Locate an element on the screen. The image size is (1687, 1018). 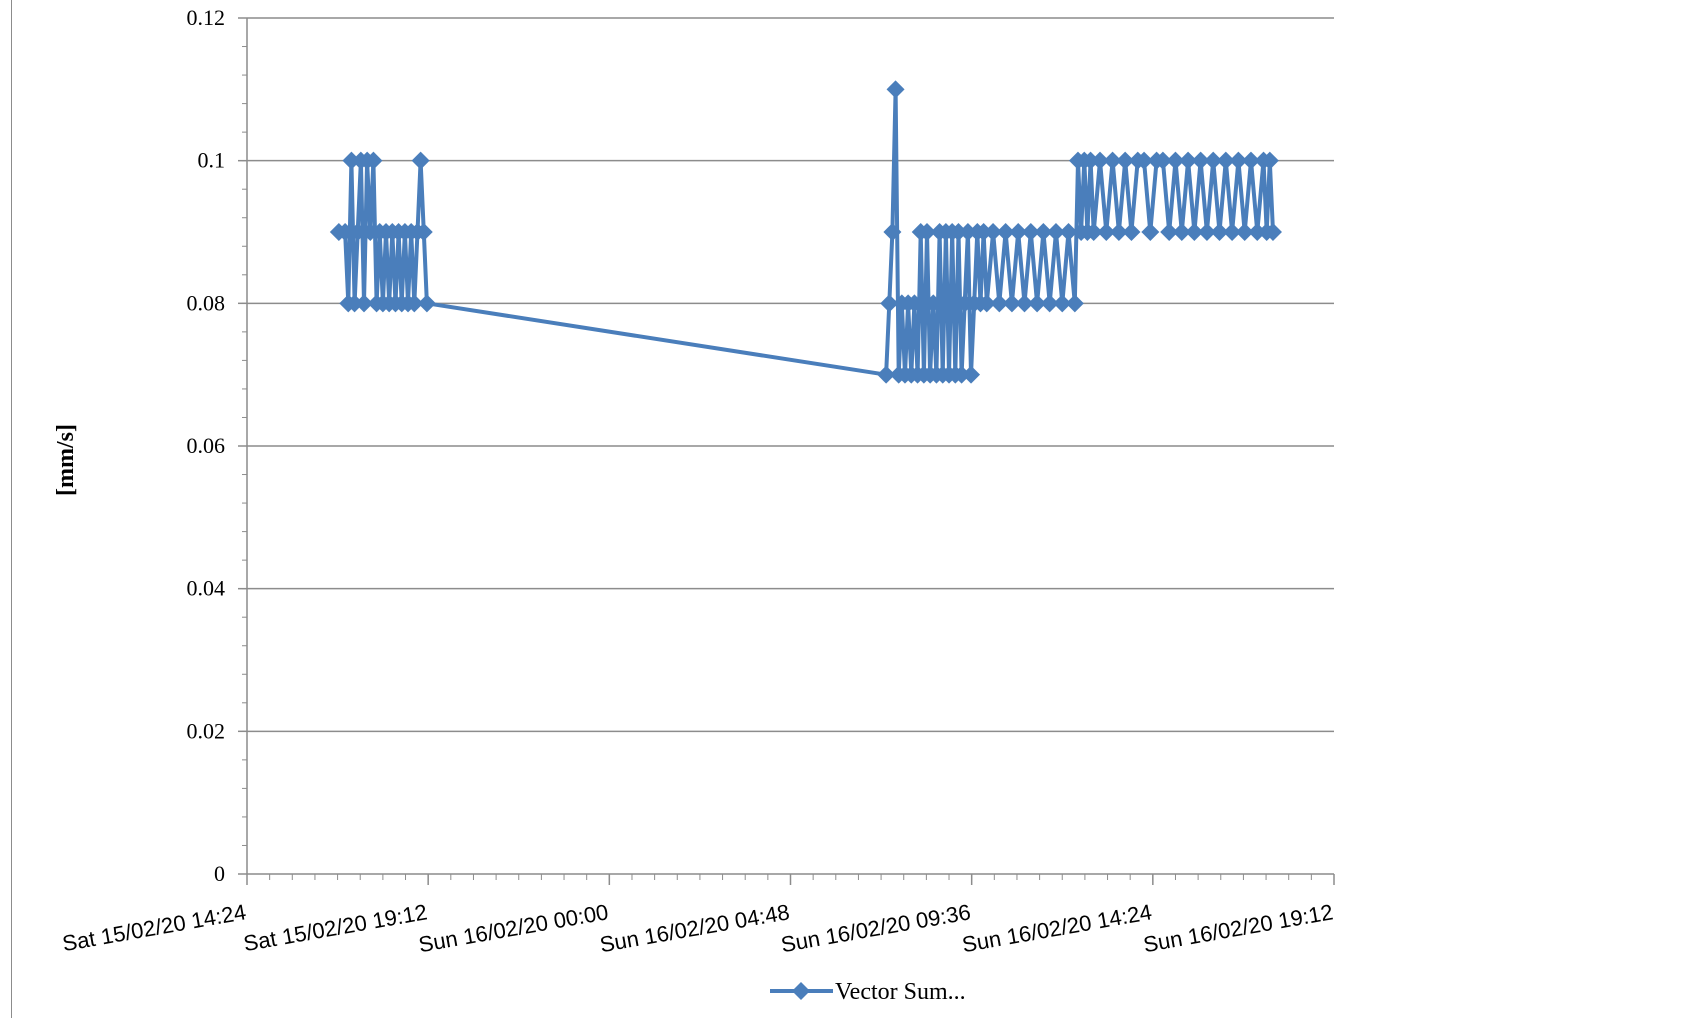
x-tick-label: Sat 15/02/20 14:24 is located at coordinates (153, 927).